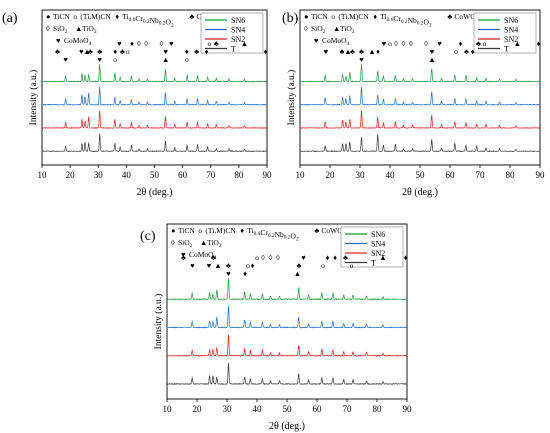 This screenshot has width=550, height=433. What do you see at coordinates (173, 230) in the screenshot?
I see `phase-symbol: ●` at bounding box center [173, 230].